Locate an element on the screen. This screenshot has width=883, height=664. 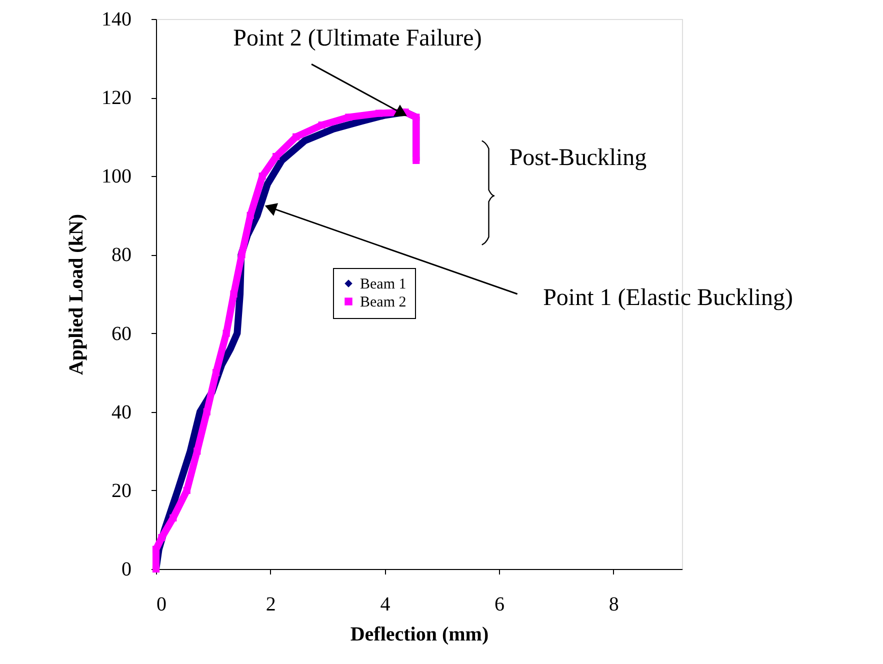
y-tick-label: 80 is located at coordinates (122, 255).